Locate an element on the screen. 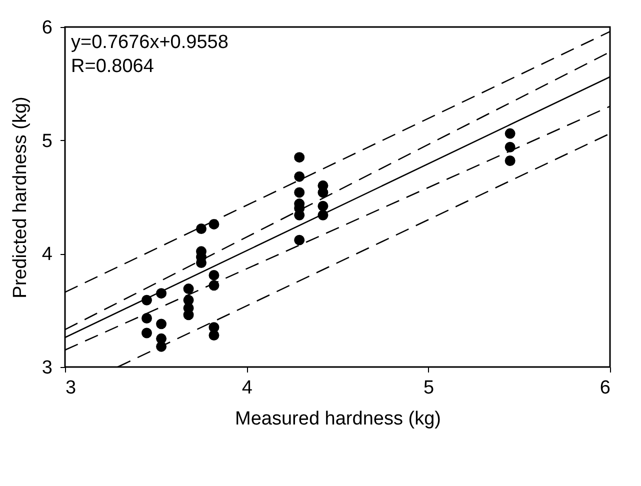  y-axis-title: Predicted hardness (kg) is located at coordinates (20, 197).